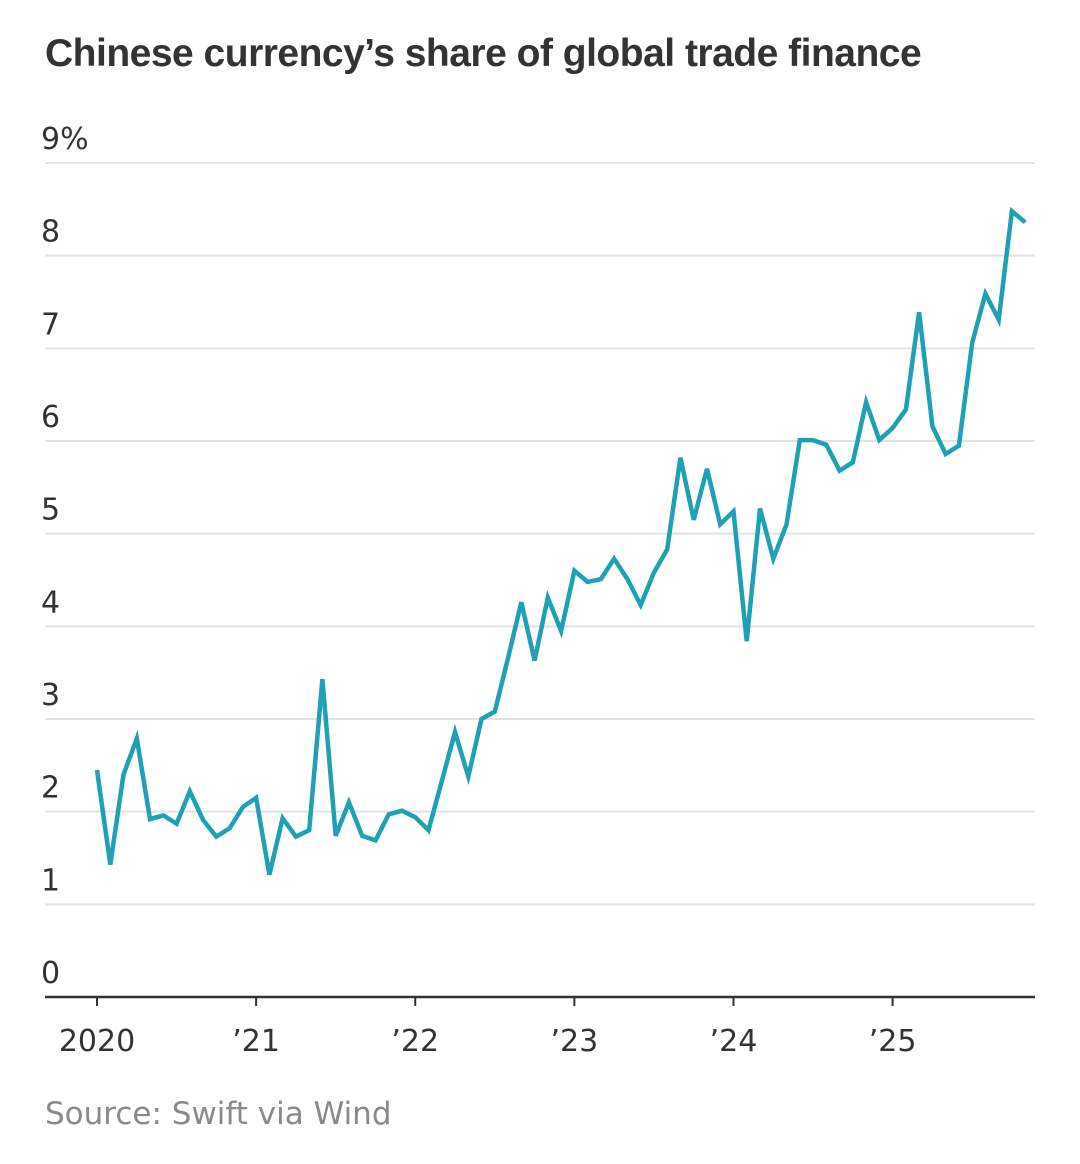 The height and width of the screenshot is (1164, 1080). I want to click on y-tick-label-0: 0, so click(50, 973).